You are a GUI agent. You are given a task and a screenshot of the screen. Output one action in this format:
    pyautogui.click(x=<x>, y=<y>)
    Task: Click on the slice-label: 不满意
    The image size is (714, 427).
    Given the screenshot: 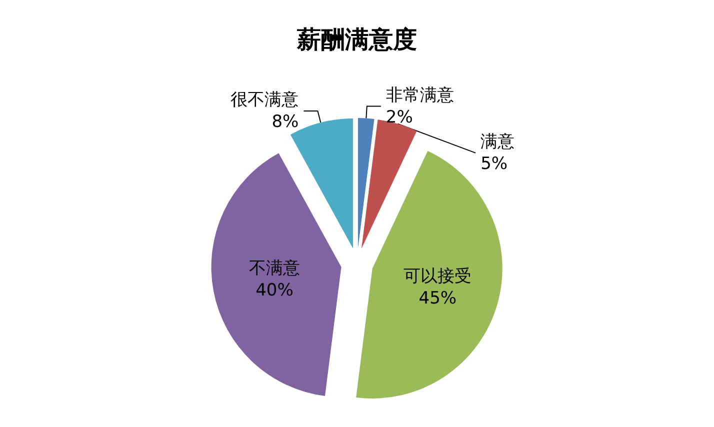 What is the action you would take?
    pyautogui.click(x=274, y=268)
    